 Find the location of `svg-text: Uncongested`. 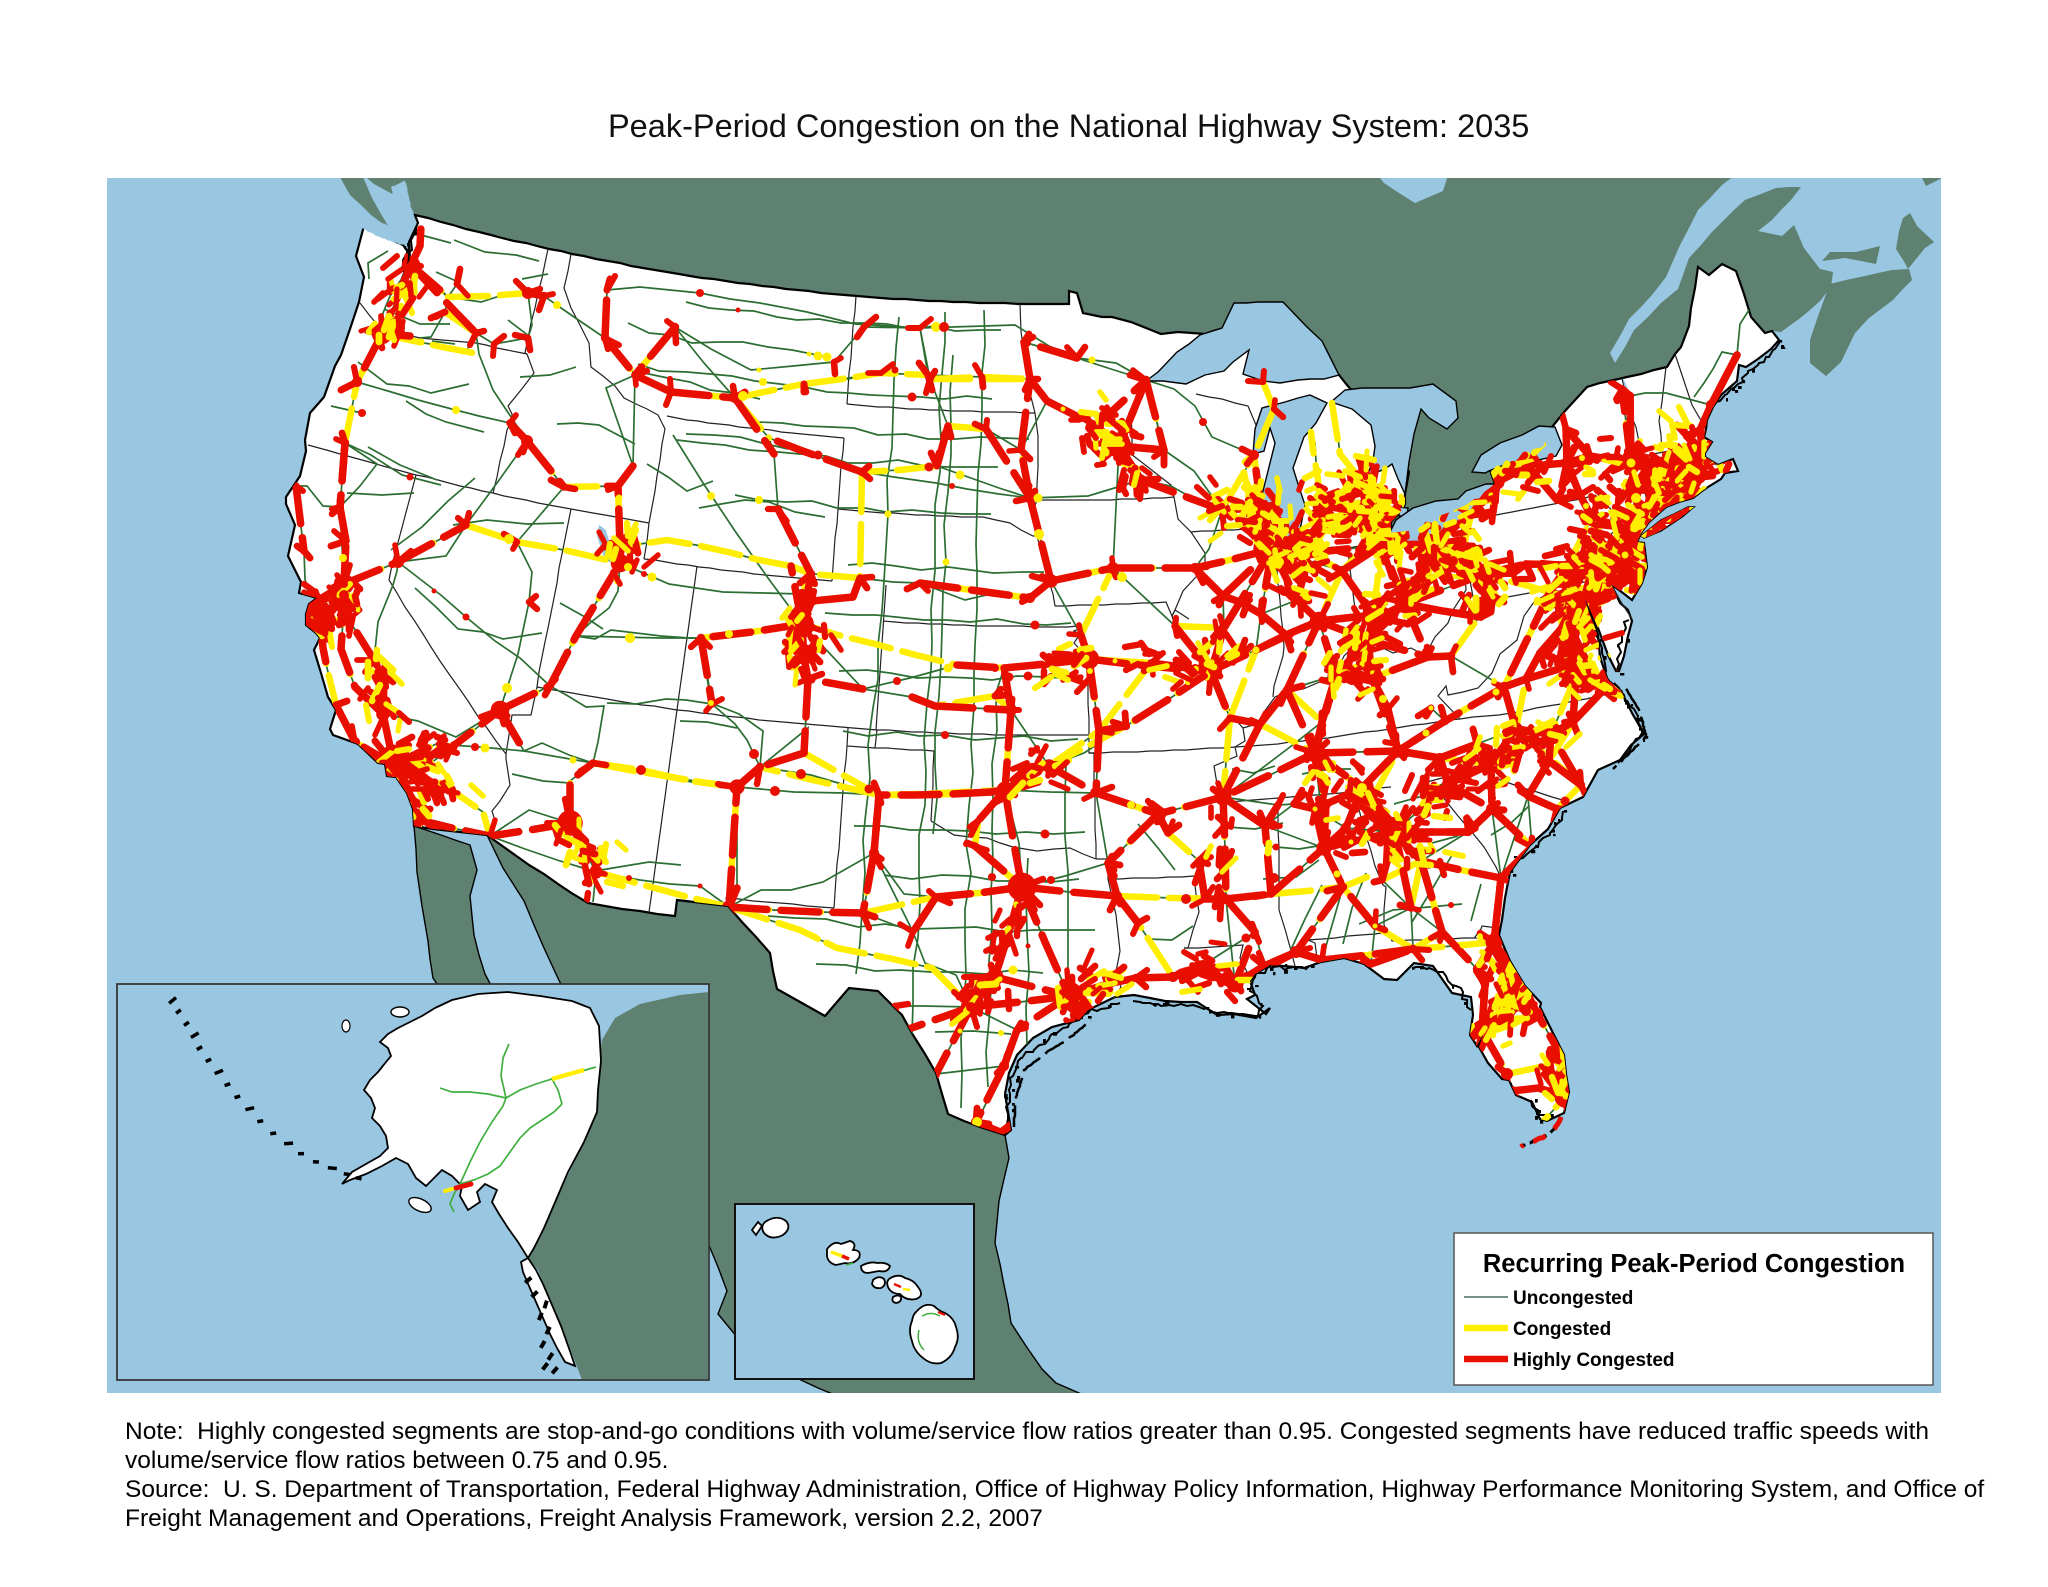

svg-text: Uncongested is located at coordinates (1573, 1298).